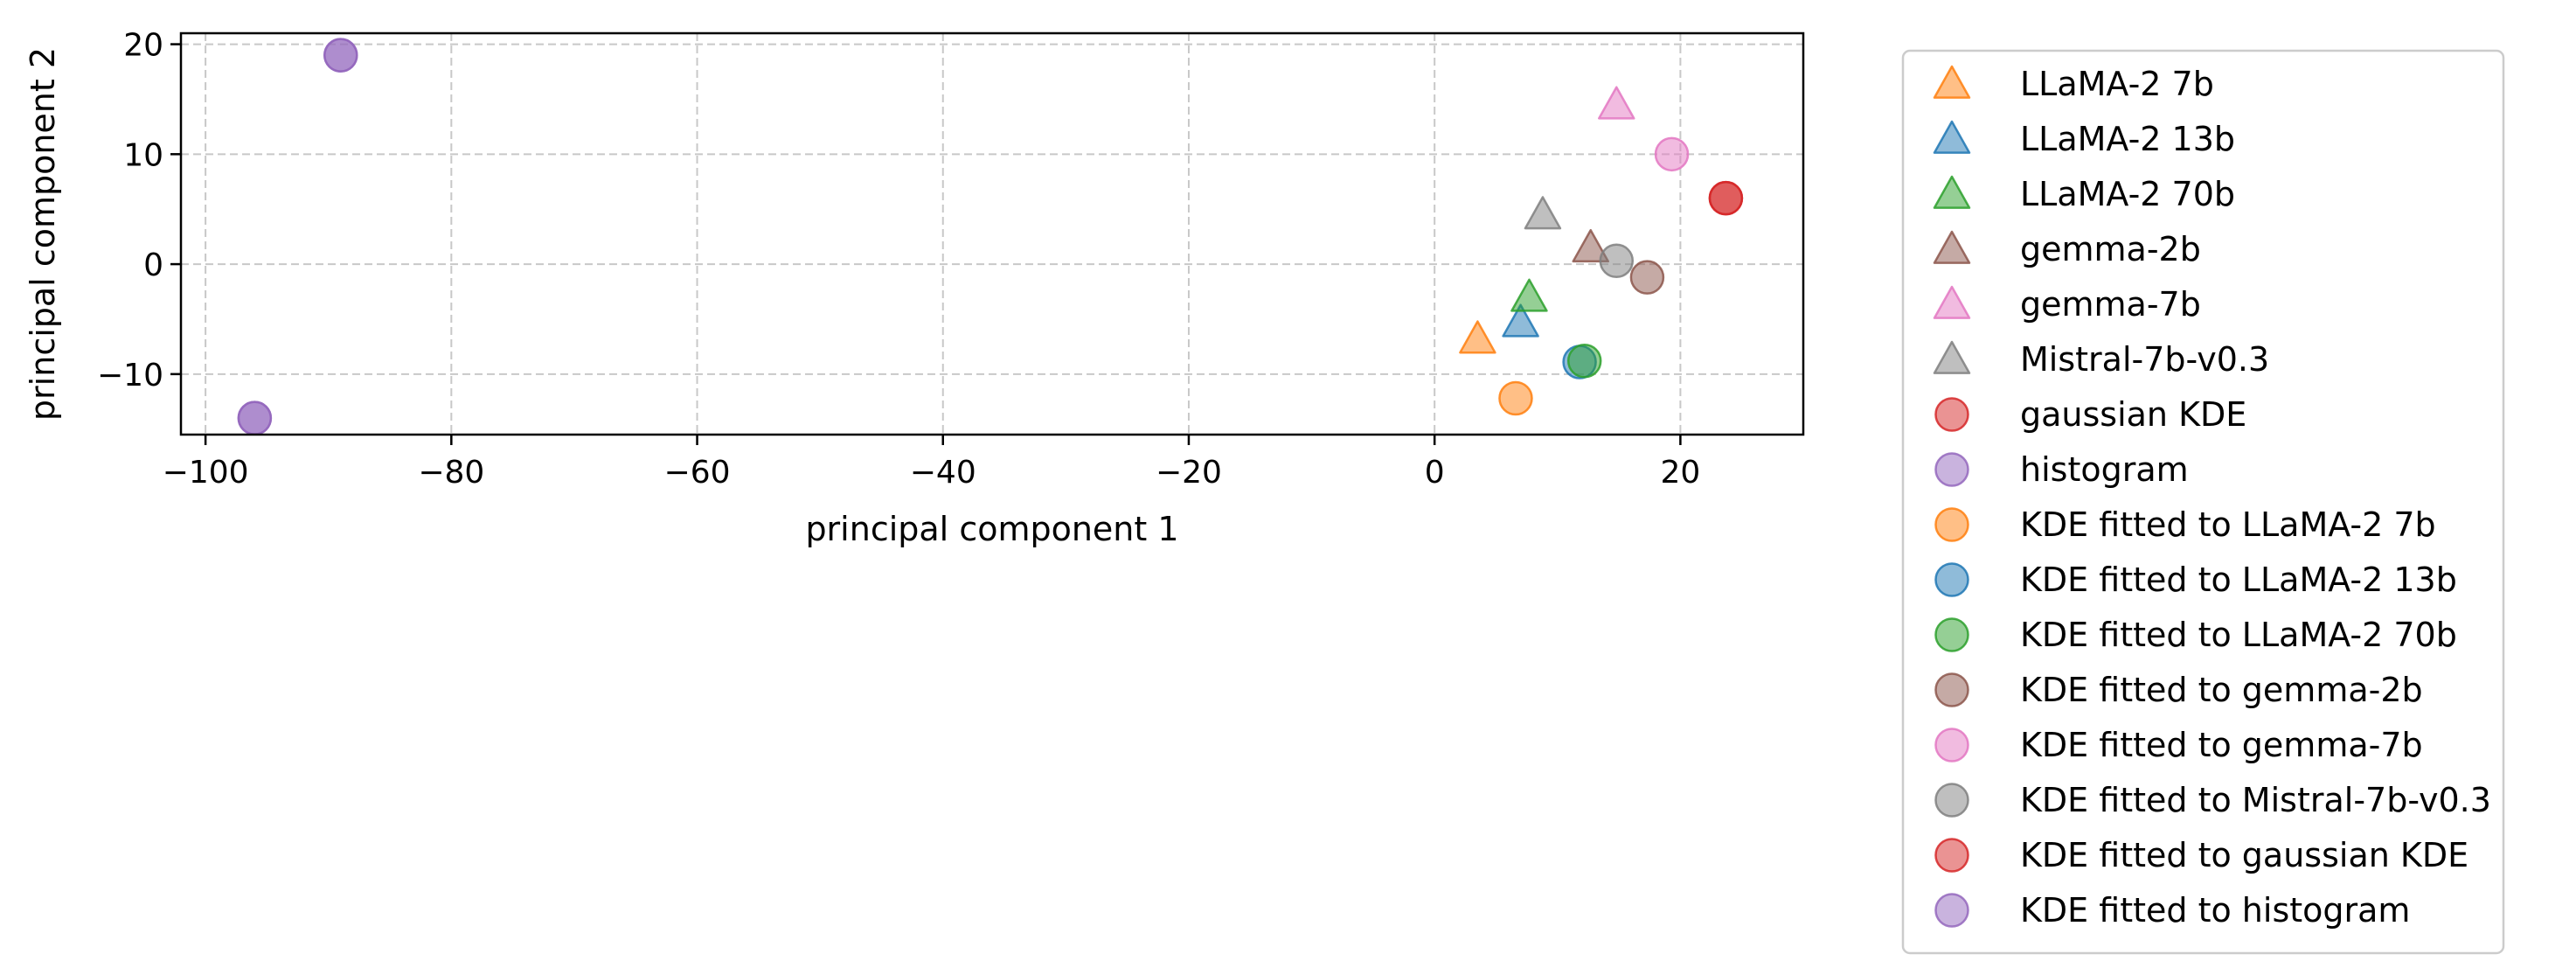 The width and height of the screenshot is (2576, 968). What do you see at coordinates (130, 376) in the screenshot?
I see `y-tick-label: −10` at bounding box center [130, 376].